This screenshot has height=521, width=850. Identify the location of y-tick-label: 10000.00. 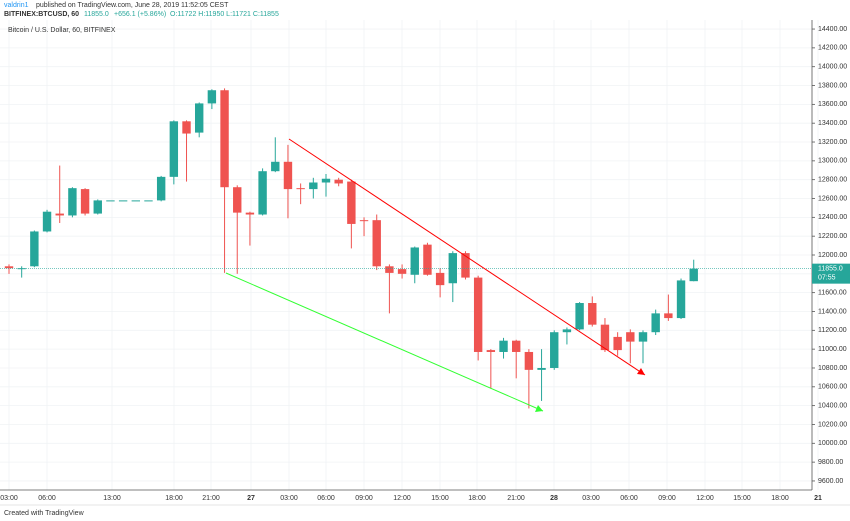
(832, 443).